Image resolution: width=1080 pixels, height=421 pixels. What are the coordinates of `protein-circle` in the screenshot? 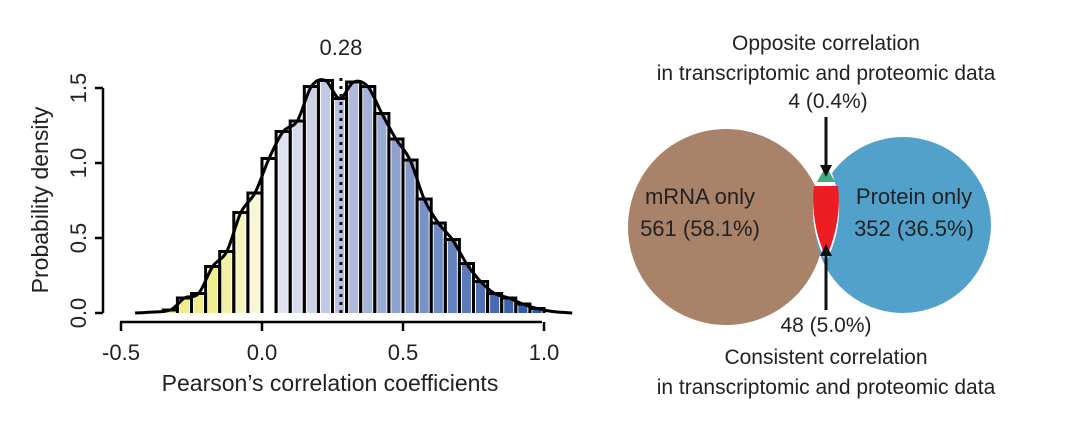 It's located at (903, 225).